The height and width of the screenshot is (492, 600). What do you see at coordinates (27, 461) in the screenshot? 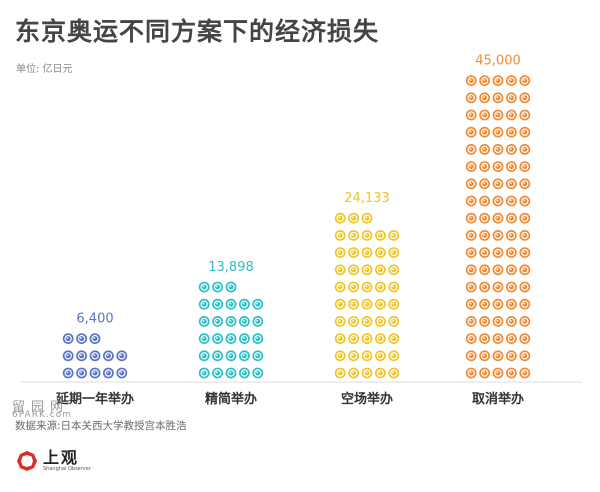
I see `logo-icon` at bounding box center [27, 461].